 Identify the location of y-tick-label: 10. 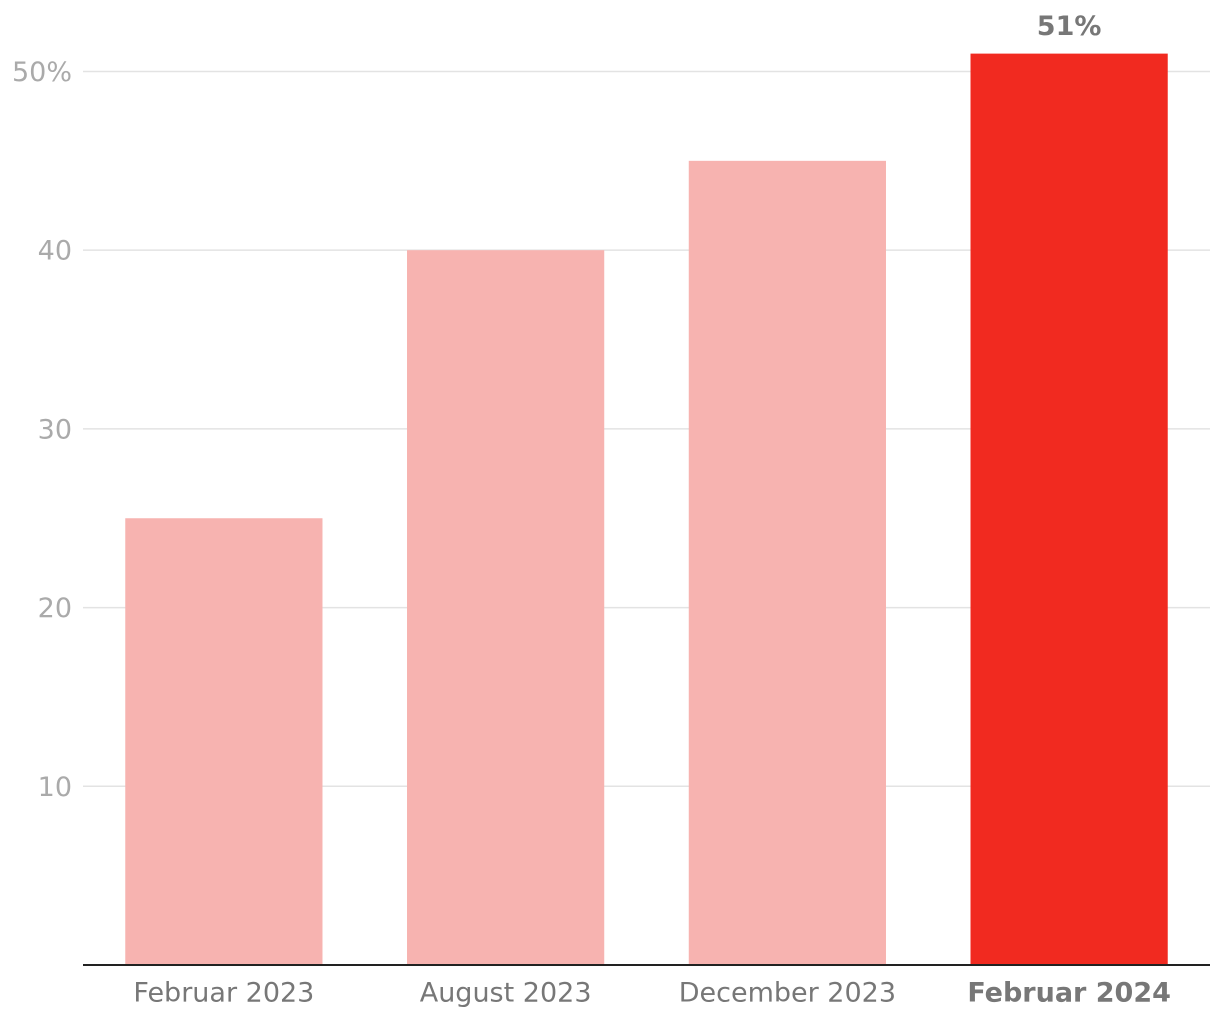
(55, 787).